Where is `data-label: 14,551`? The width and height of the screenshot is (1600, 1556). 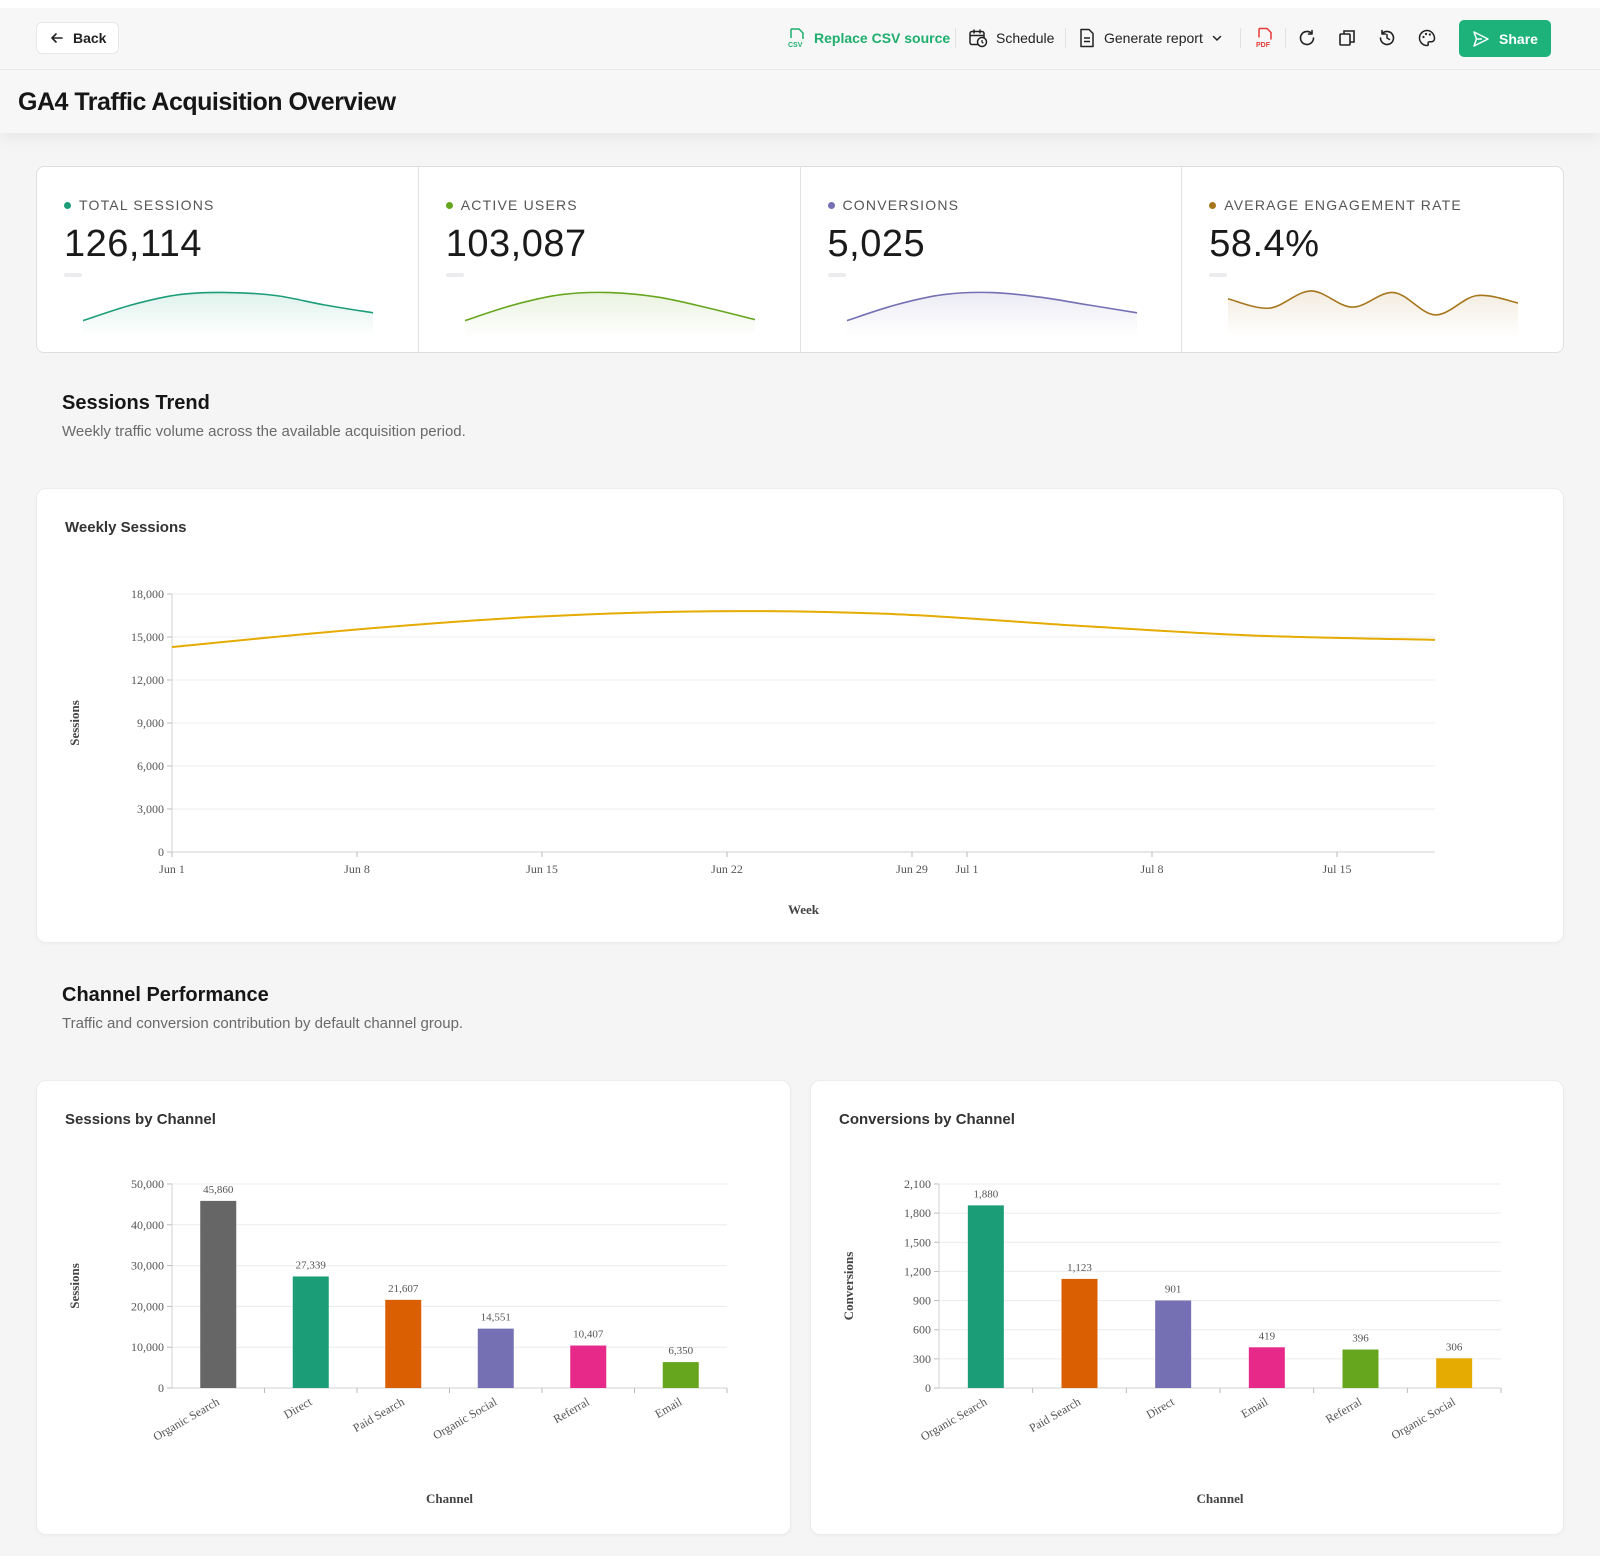 data-label: 14,551 is located at coordinates (496, 1318).